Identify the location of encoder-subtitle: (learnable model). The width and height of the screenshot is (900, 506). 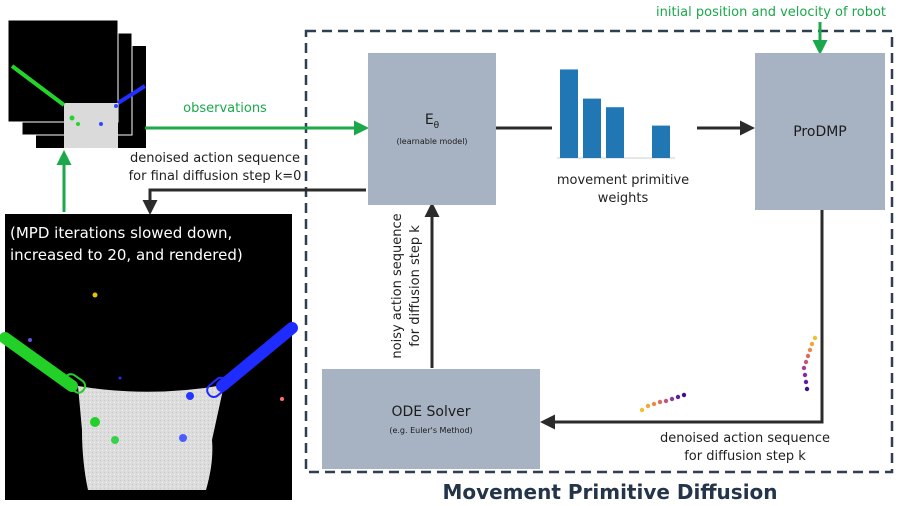
(432, 141).